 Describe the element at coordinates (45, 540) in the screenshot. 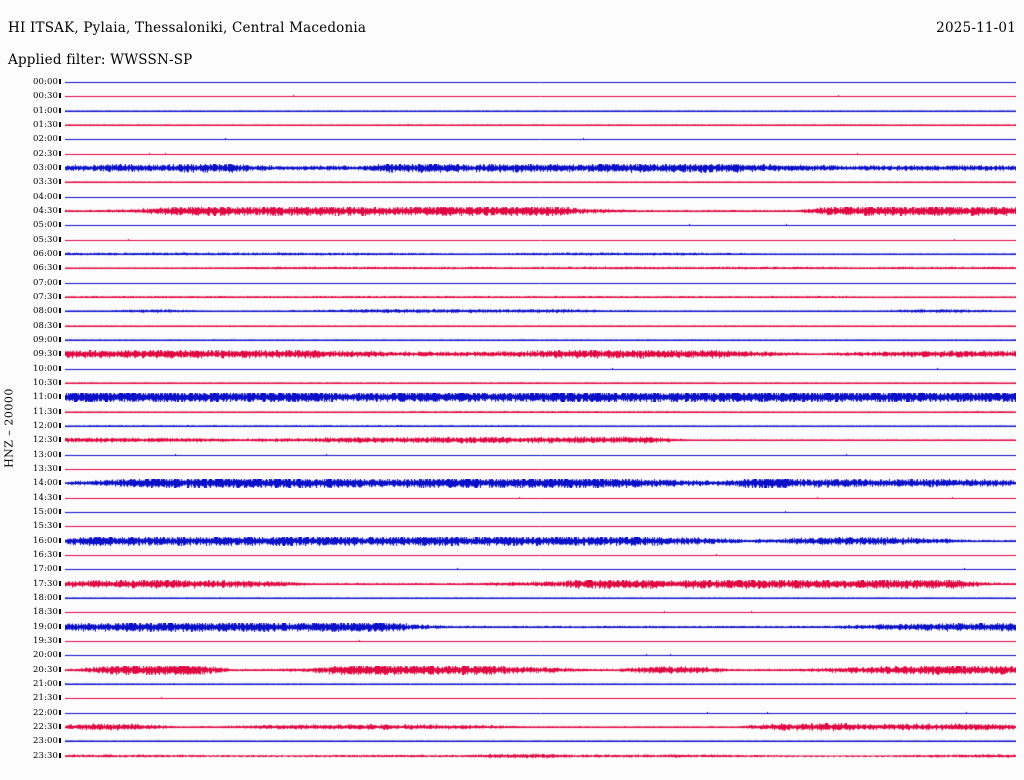

I see `row-time-label: 16:00` at that location.